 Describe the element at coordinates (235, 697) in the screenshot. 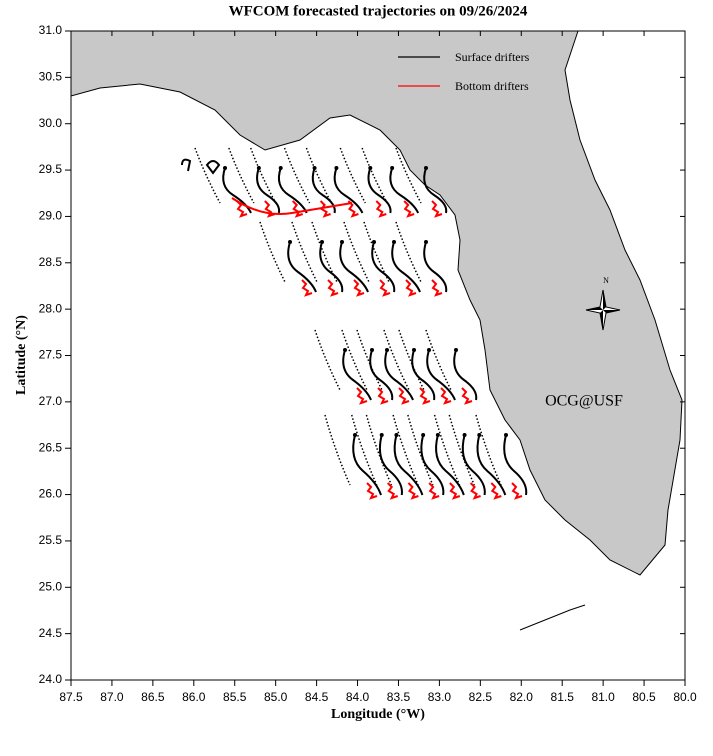

I see `x-tick-label: 85.5` at that location.